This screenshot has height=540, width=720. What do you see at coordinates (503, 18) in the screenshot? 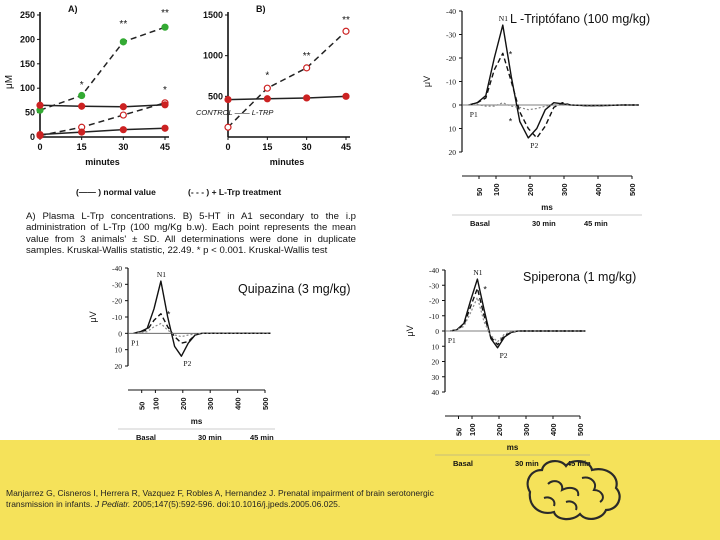
I see `chart-trp-erp-peak-label: N1` at bounding box center [503, 18].